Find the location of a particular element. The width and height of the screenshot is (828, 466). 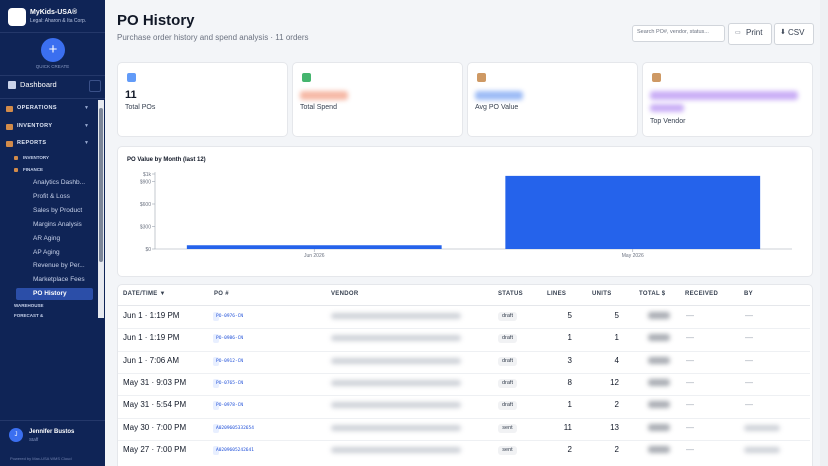

search-box is located at coordinates (678, 33).